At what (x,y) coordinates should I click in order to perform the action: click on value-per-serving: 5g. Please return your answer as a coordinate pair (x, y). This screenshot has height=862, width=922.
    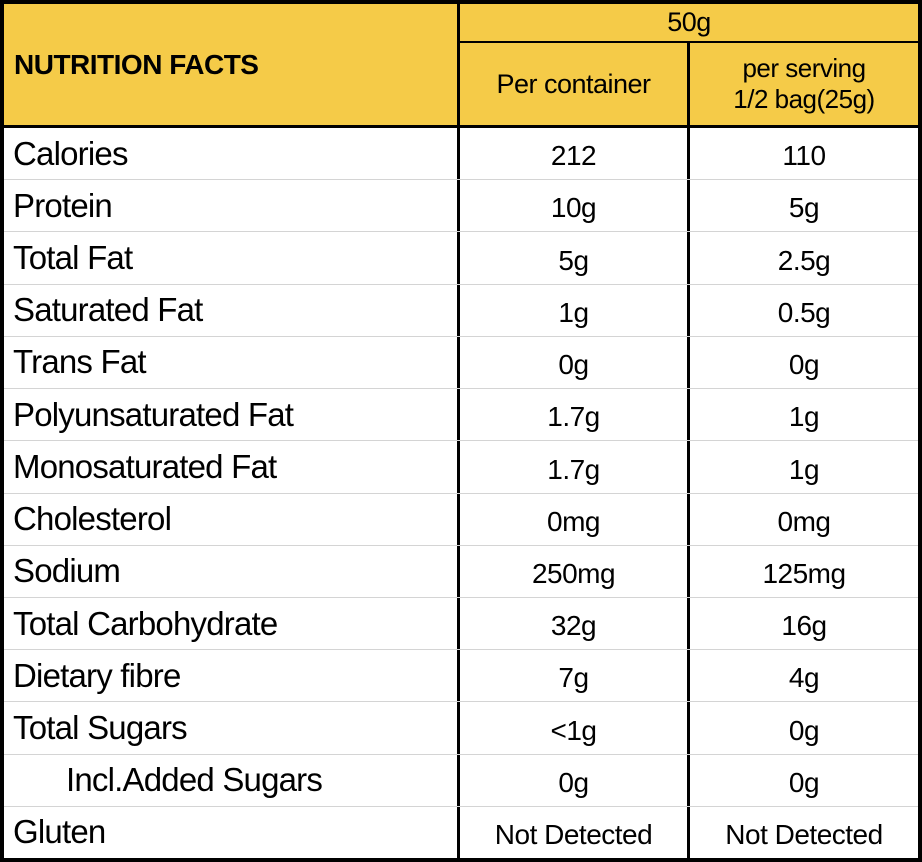
    Looking at the image, I should click on (802, 206).